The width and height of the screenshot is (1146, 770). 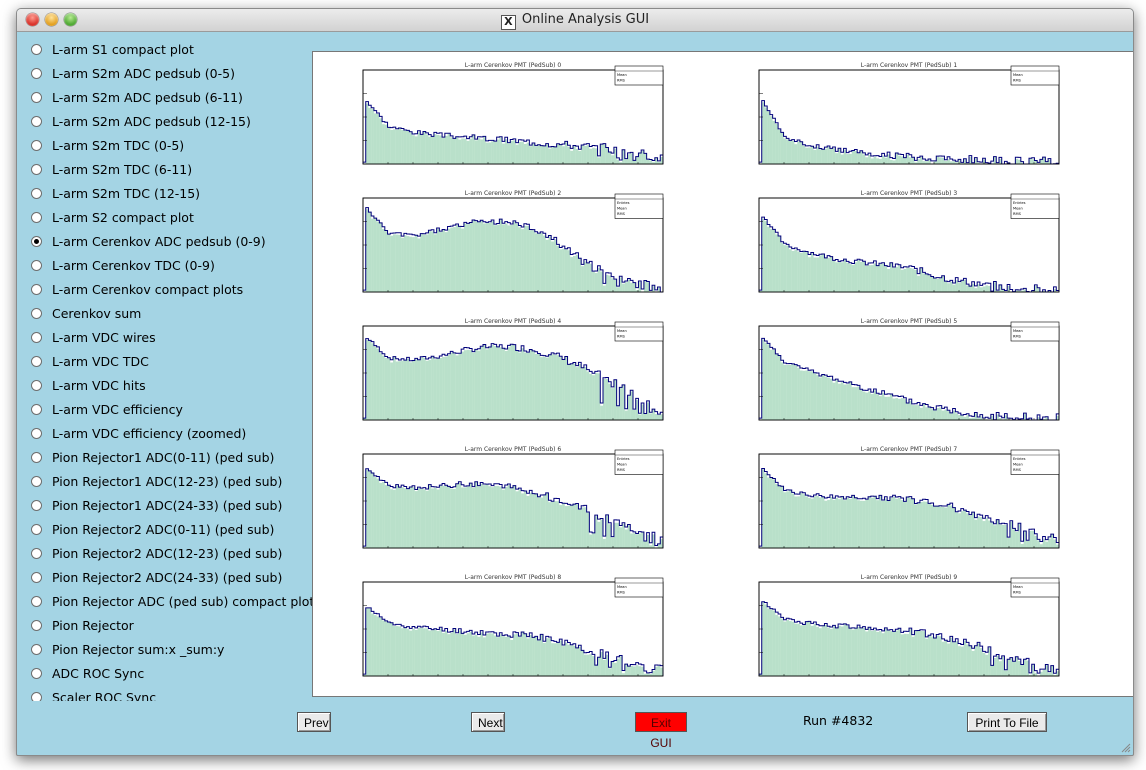 What do you see at coordinates (1125, 747) in the screenshot?
I see `resize-grip-icon` at bounding box center [1125, 747].